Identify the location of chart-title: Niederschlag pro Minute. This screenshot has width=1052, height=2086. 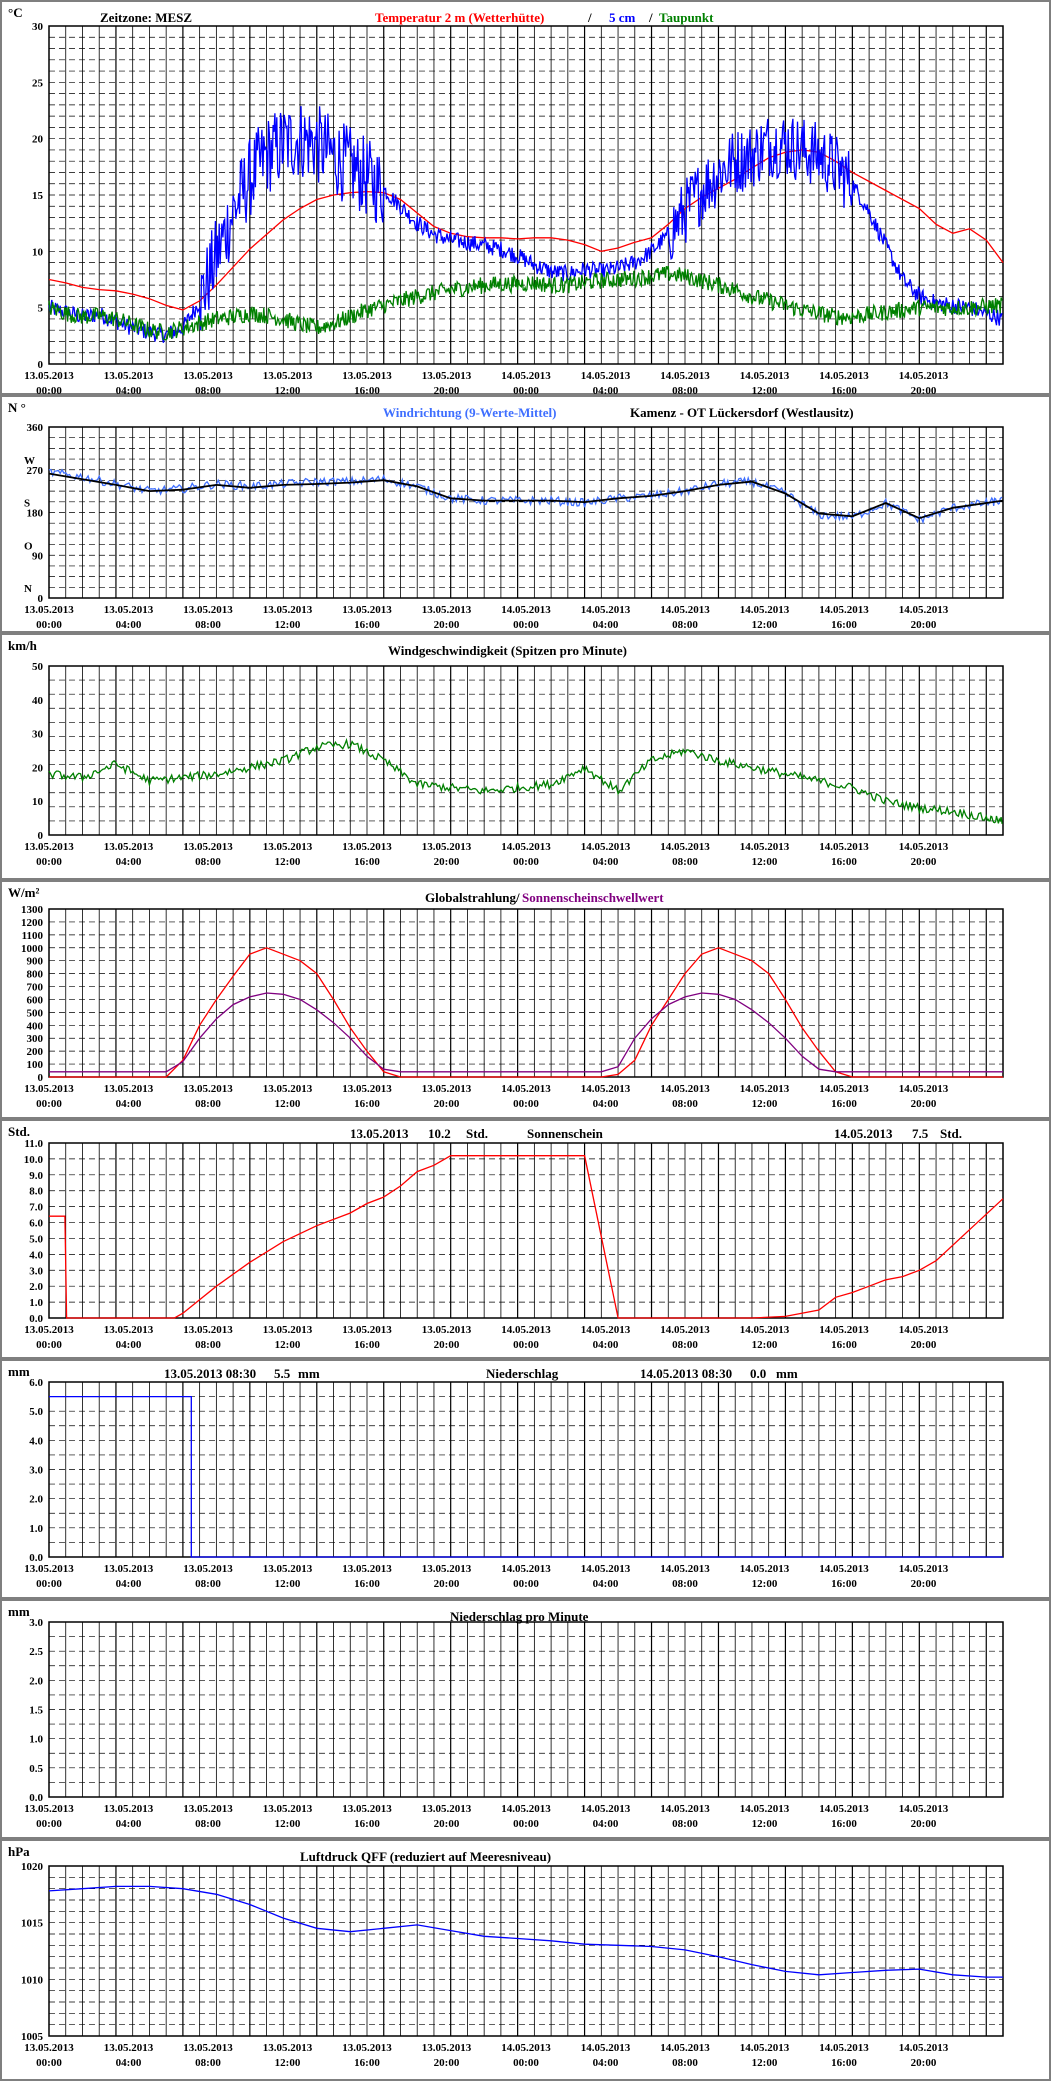
(519, 1616).